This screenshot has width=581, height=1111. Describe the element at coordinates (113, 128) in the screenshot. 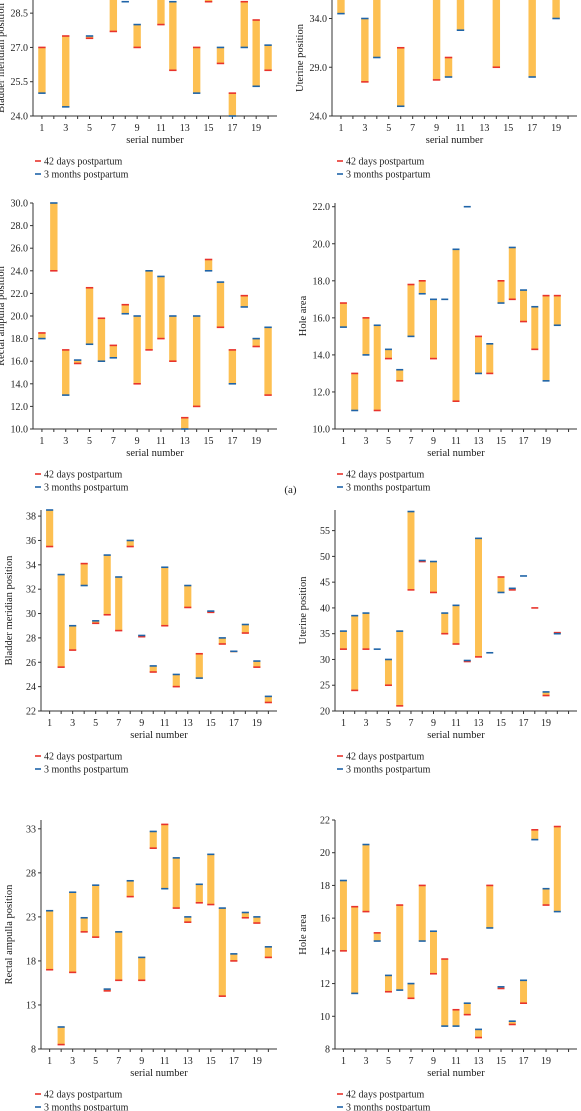

I see `x-tick-label: 7` at that location.